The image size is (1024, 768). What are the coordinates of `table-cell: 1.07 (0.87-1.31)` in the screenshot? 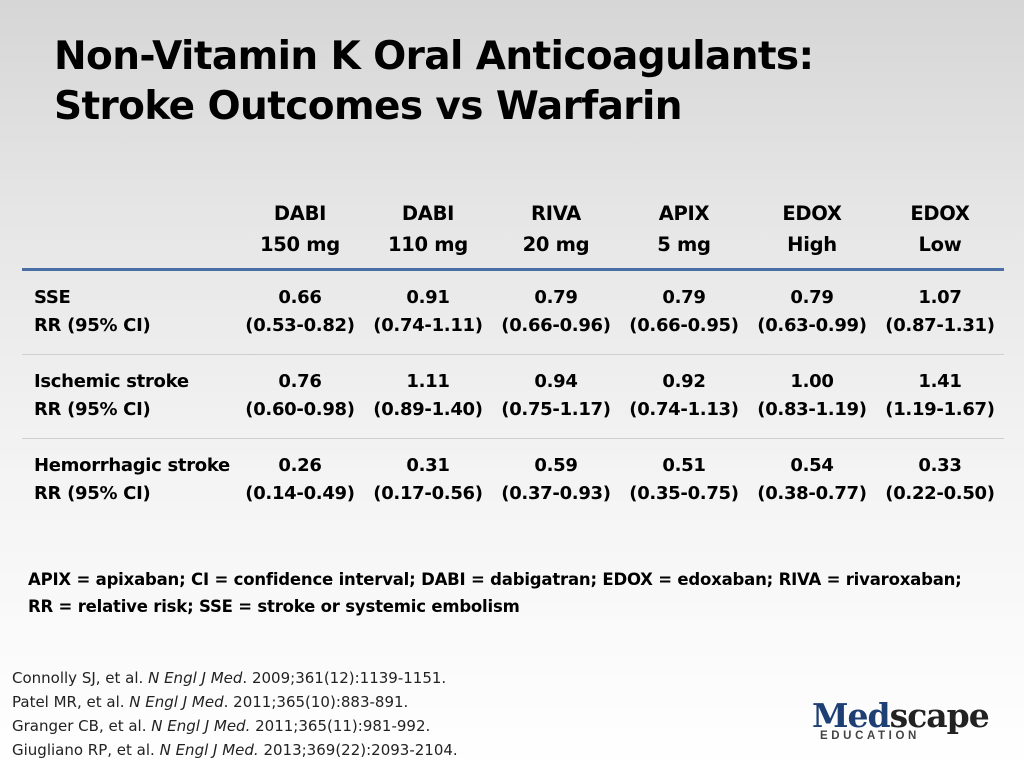 It's located at (940, 311).